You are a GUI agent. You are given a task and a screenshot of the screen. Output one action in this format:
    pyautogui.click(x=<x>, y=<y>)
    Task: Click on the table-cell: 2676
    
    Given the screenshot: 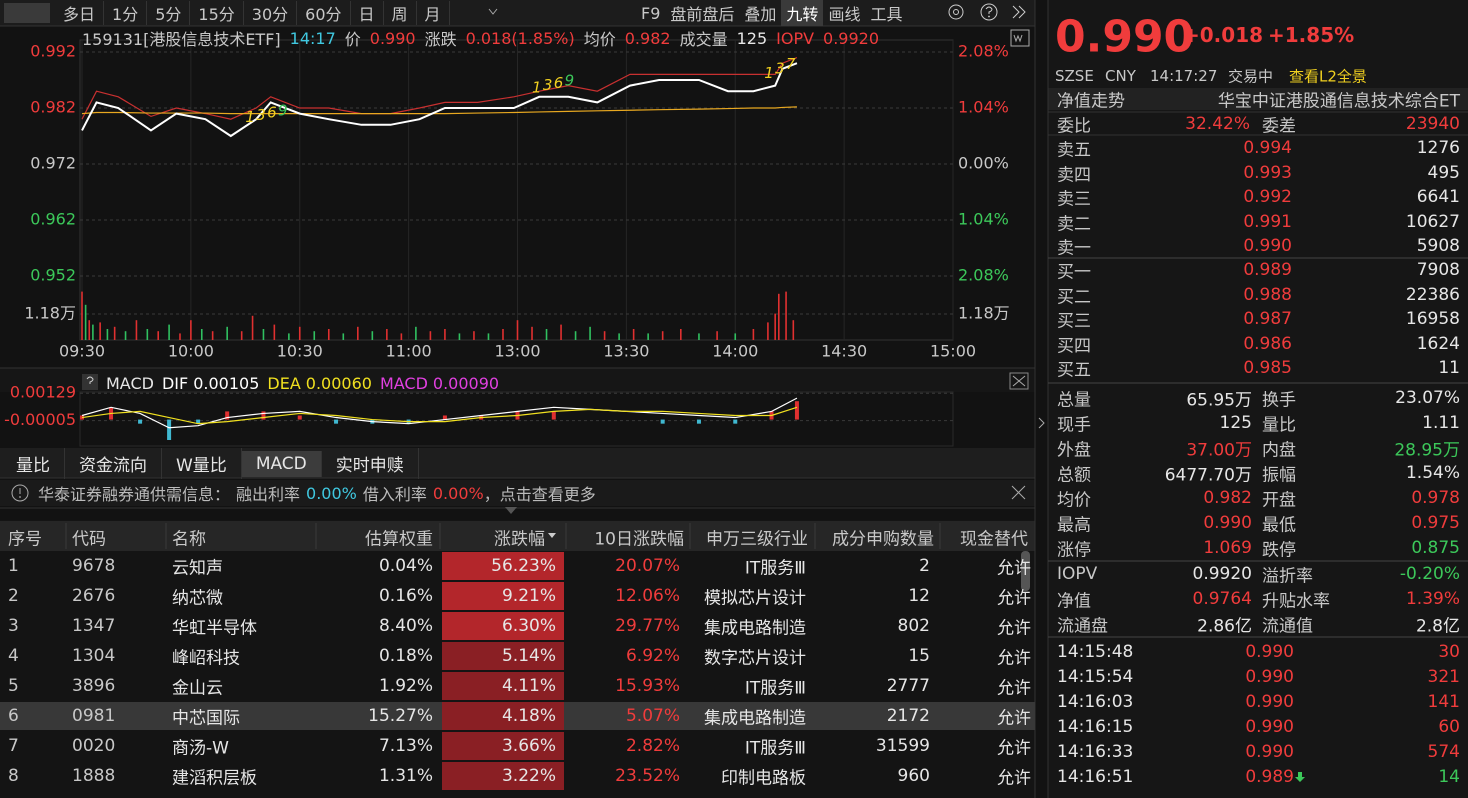 What is the action you would take?
    pyautogui.click(x=94, y=596)
    